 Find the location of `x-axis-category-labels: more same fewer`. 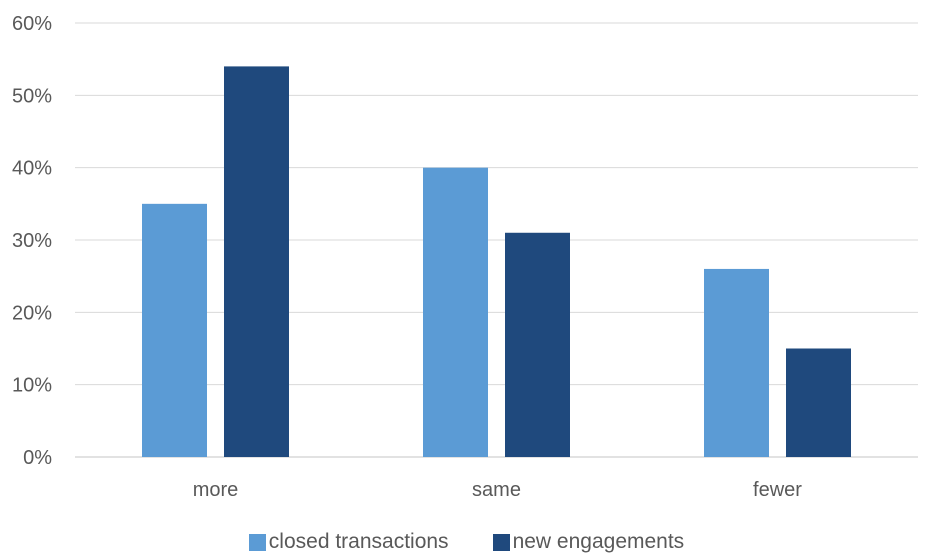

x-axis-category-labels: more same fewer is located at coordinates (498, 490).